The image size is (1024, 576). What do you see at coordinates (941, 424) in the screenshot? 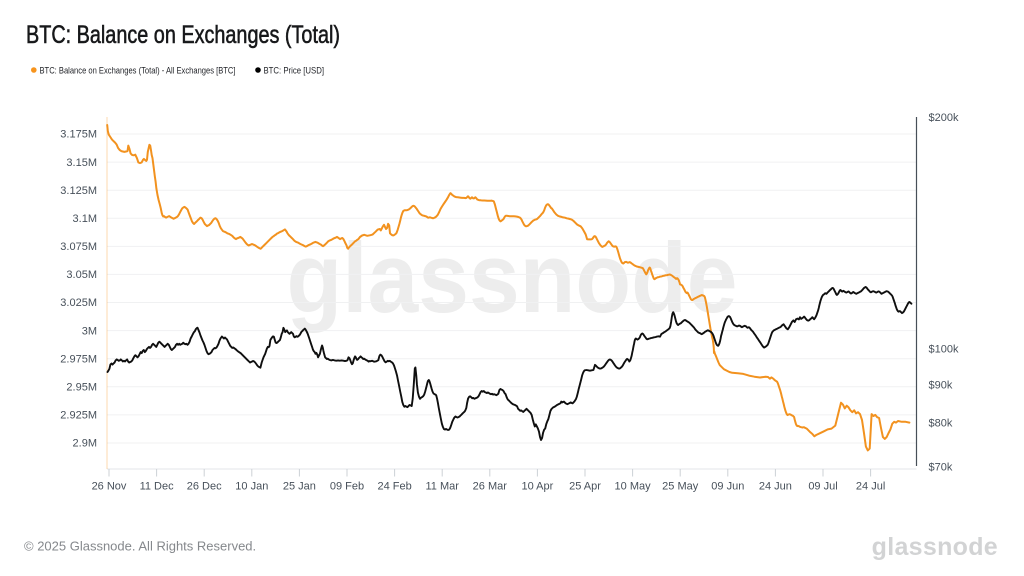
I see `svg-text: $80k` at bounding box center [941, 424].